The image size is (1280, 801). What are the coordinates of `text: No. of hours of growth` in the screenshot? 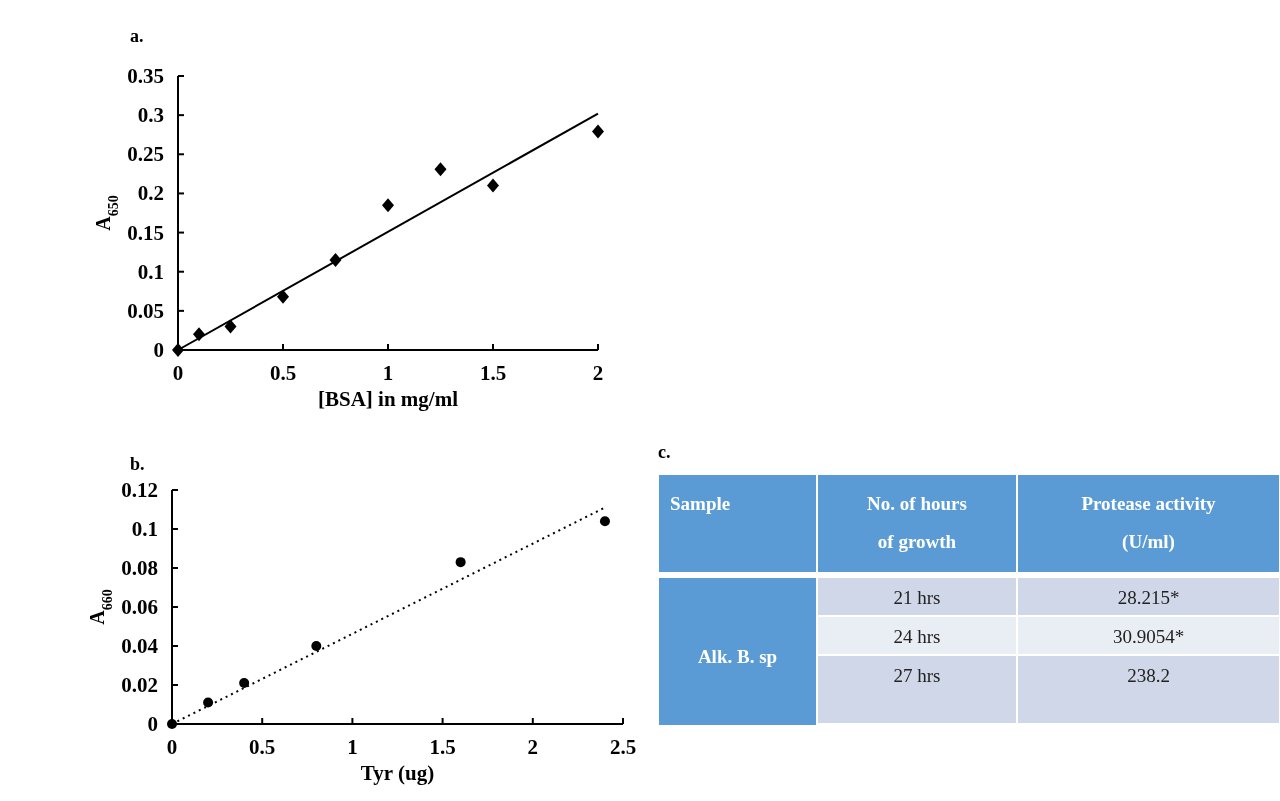 It's located at (917, 522).